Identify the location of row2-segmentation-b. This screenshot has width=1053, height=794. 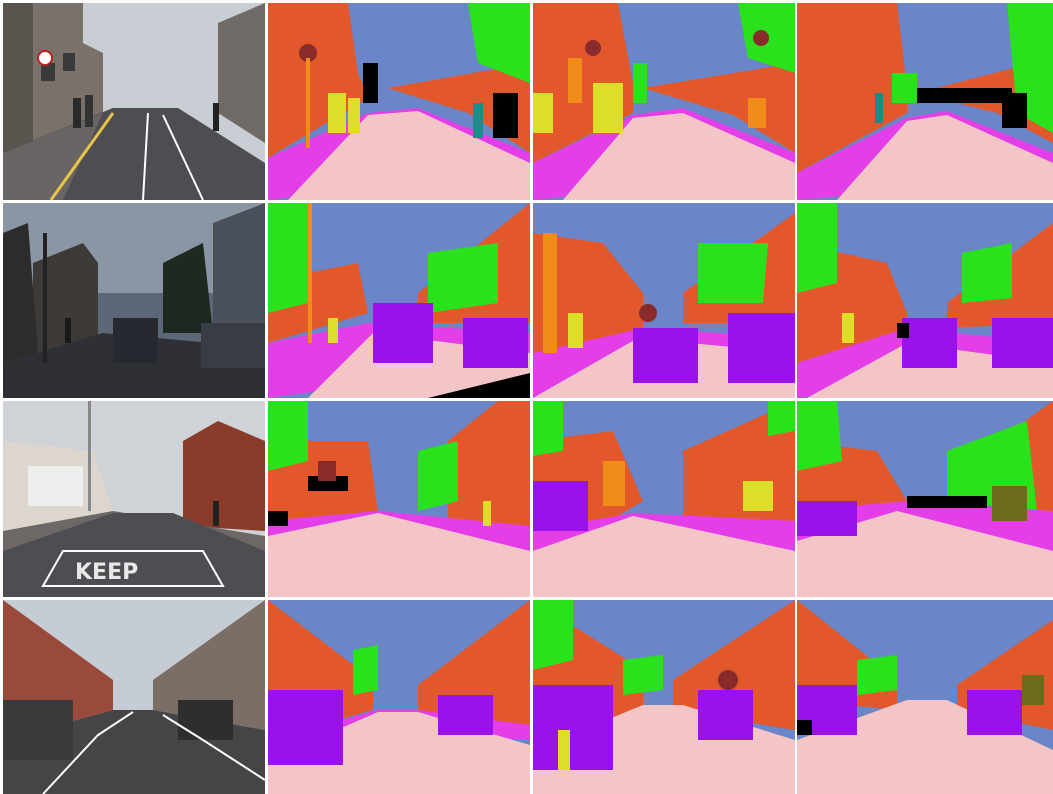
(664, 300).